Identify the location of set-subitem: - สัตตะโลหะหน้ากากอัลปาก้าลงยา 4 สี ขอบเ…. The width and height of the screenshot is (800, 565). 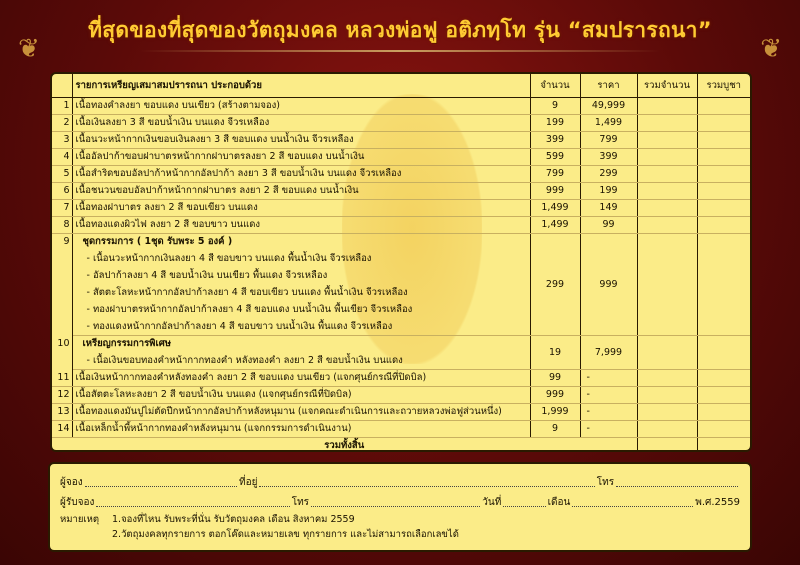
(401, 292).